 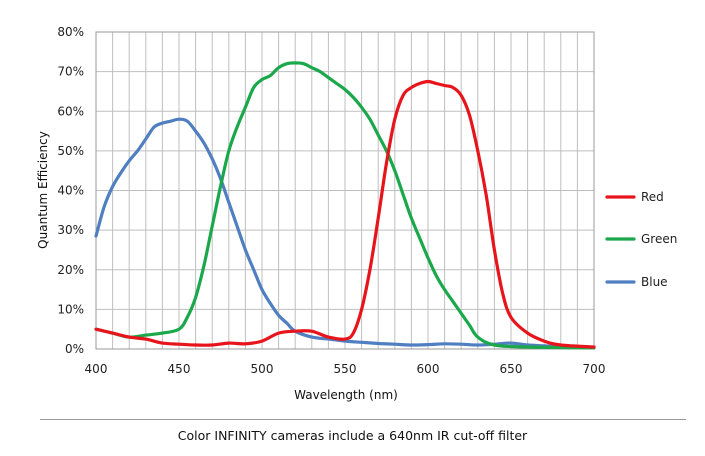 I want to click on y-tick-label: 10%, so click(x=70, y=309).